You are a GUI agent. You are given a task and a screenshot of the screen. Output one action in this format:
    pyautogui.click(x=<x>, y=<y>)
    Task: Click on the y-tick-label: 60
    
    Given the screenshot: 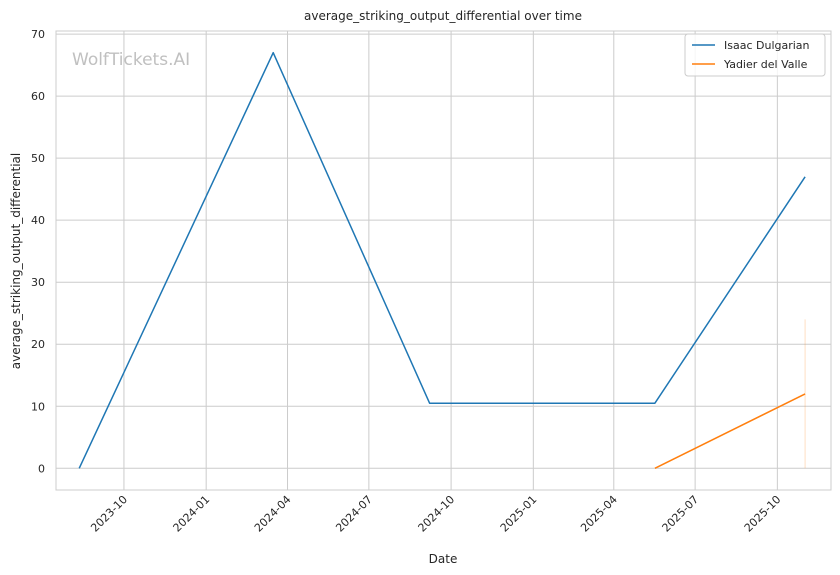 What is the action you would take?
    pyautogui.click(x=38, y=96)
    